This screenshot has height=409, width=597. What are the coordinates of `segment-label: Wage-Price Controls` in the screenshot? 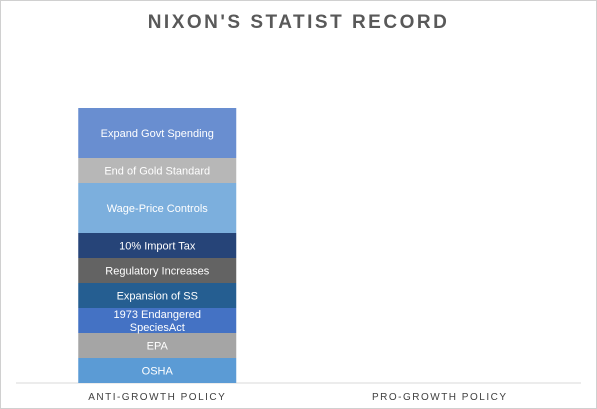 It's located at (158, 209).